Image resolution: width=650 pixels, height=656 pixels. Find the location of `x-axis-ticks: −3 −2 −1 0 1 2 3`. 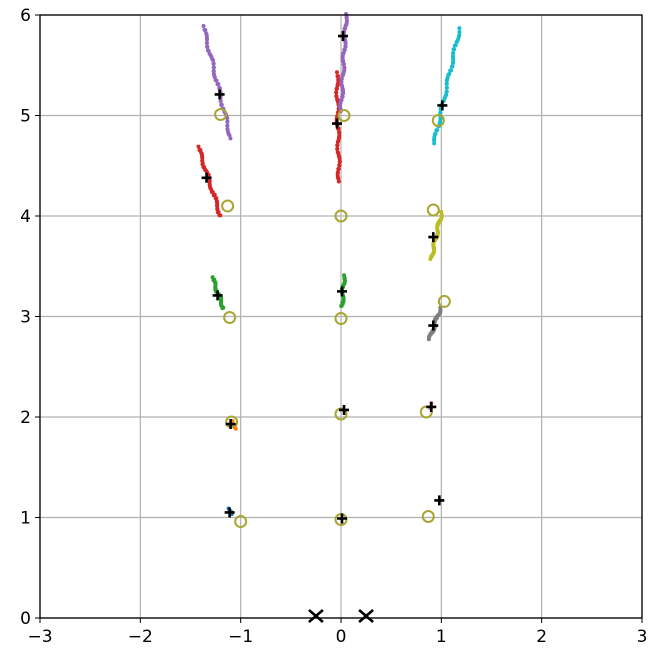

x-axis-ticks: −3 −2 −1 0 1 2 3 is located at coordinates (337, 632).